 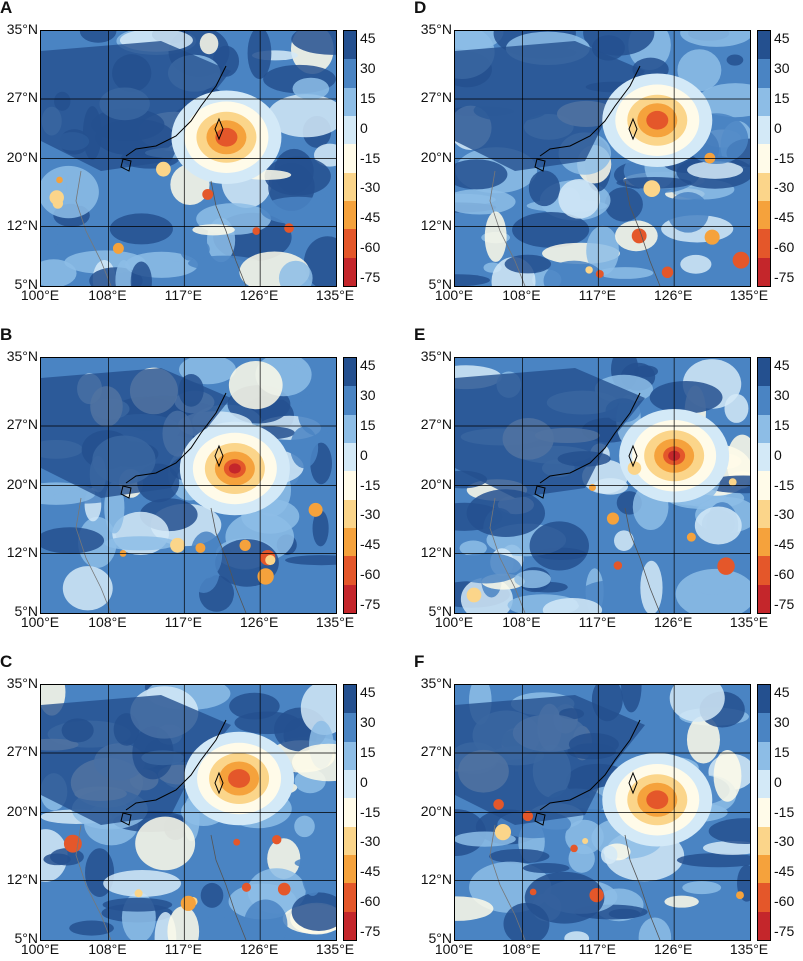 I want to click on panel-label: E, so click(x=420, y=334).